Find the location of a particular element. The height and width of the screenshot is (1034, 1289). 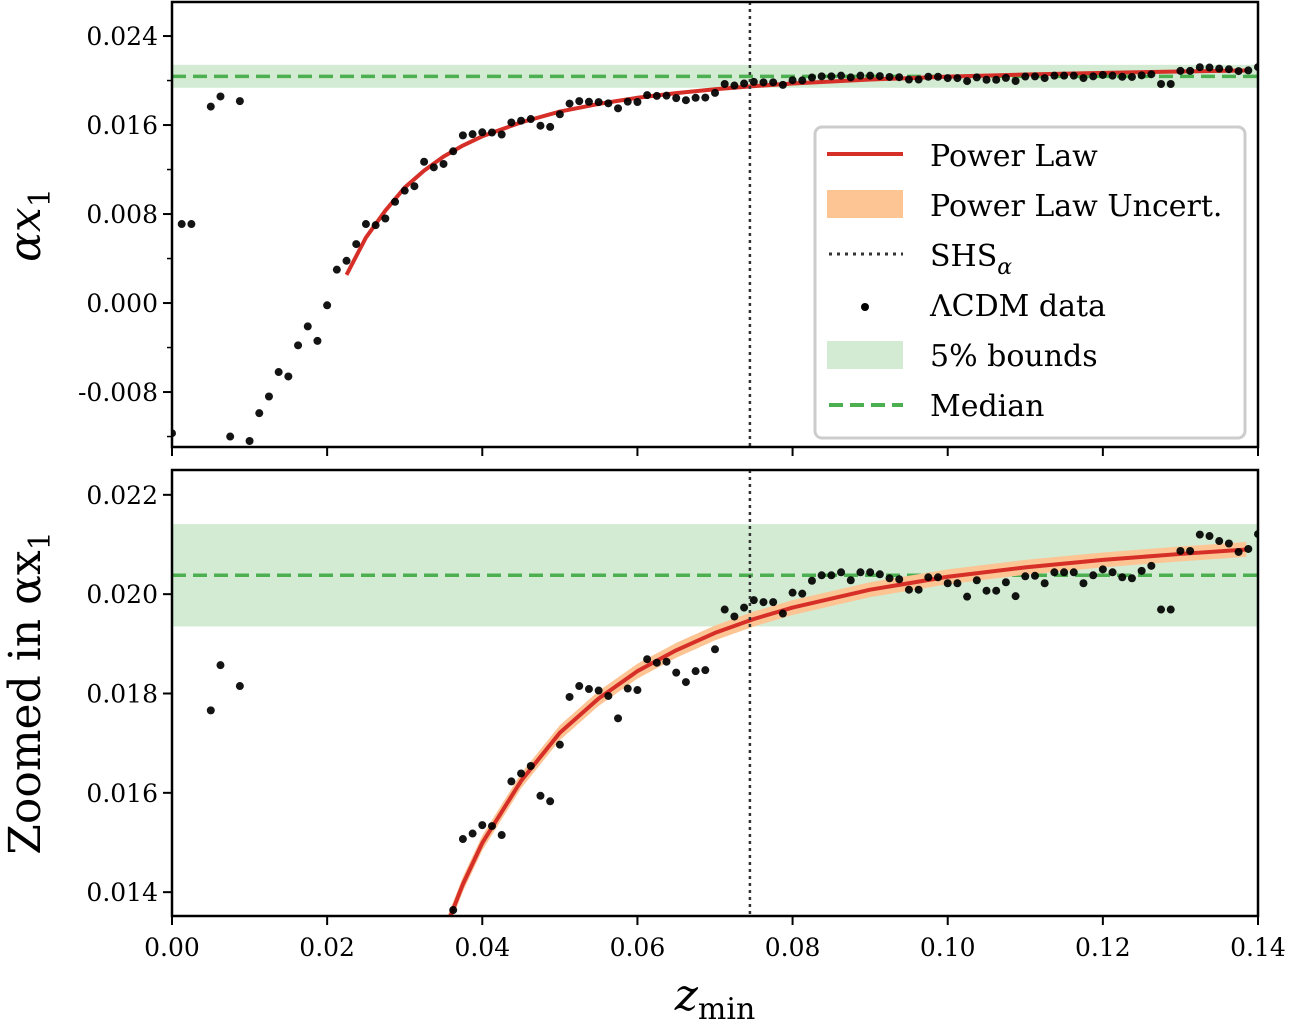

legend-uncert-swatch is located at coordinates (865, 204).